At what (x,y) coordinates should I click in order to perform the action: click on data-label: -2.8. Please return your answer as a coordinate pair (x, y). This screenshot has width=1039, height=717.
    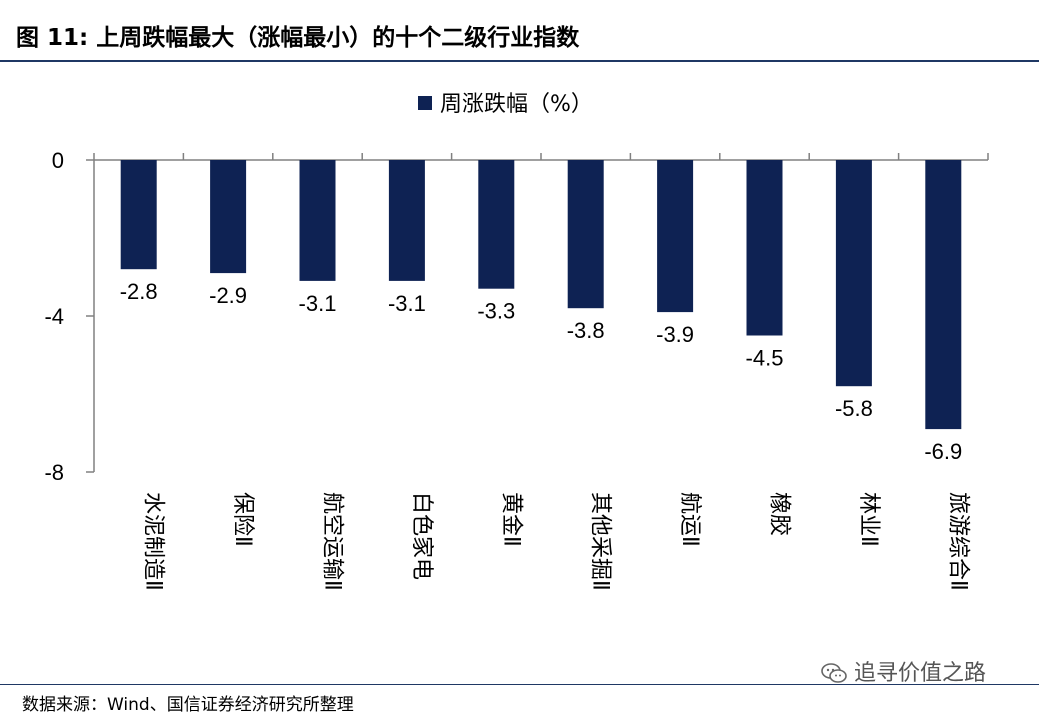
    Looking at the image, I should click on (139, 291).